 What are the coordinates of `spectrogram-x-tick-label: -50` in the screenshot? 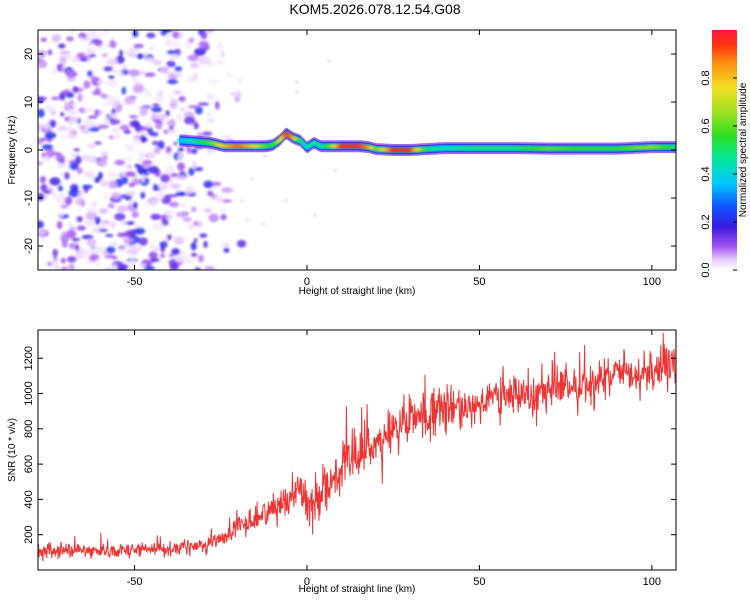 It's located at (135, 282).